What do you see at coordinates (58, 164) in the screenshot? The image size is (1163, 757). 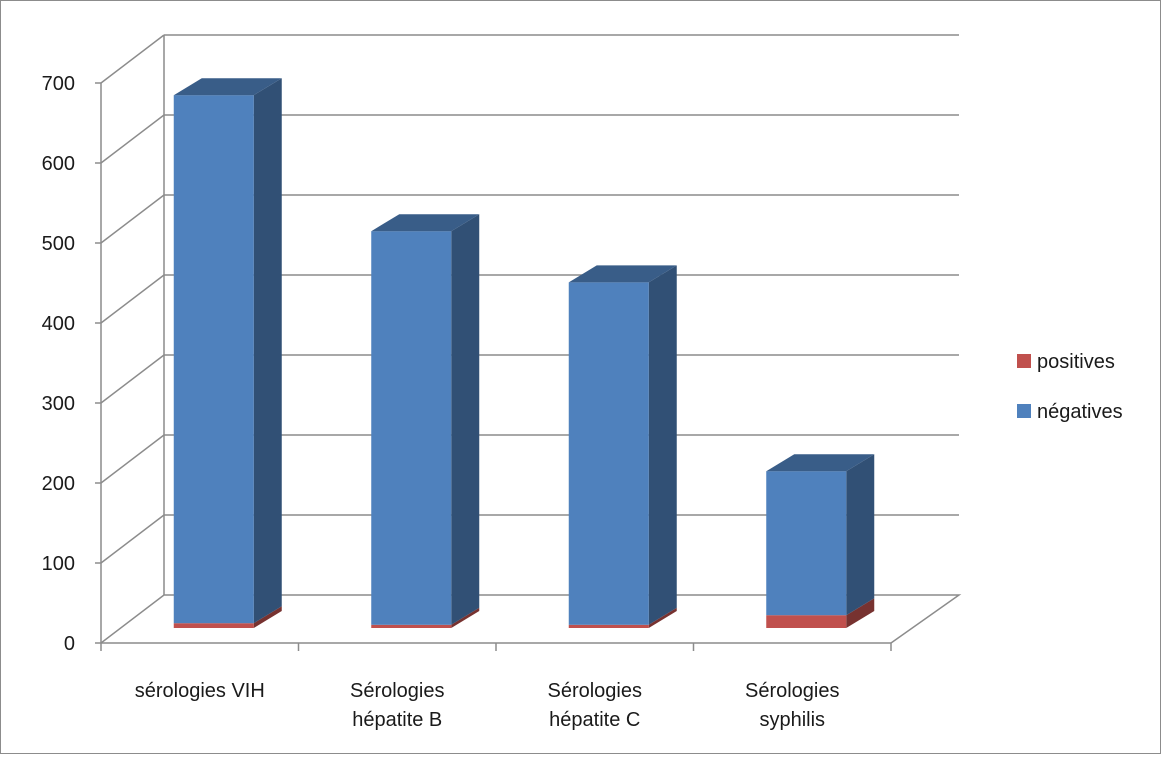 I see `y-tick-label: 600` at bounding box center [58, 164].